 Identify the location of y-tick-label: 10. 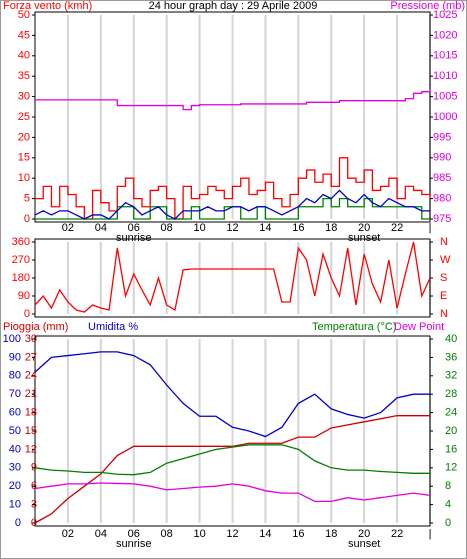
(24, 178).